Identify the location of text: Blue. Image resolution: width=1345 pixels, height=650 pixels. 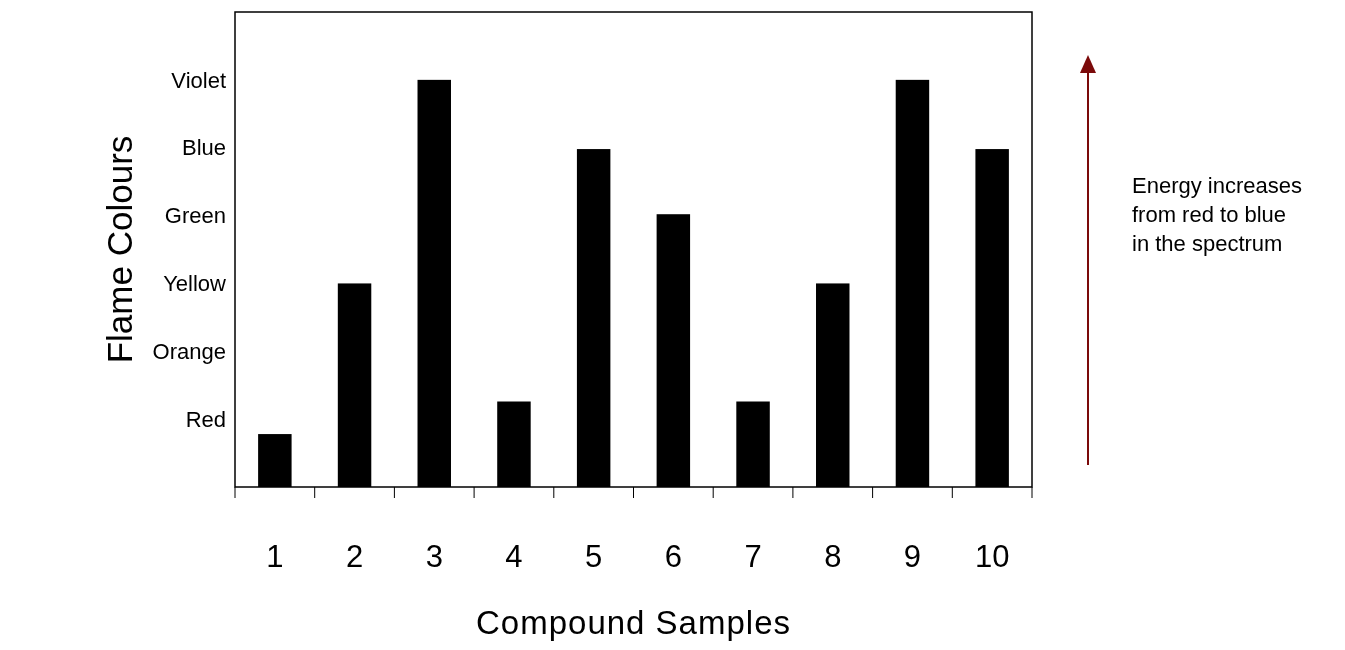
(203, 148).